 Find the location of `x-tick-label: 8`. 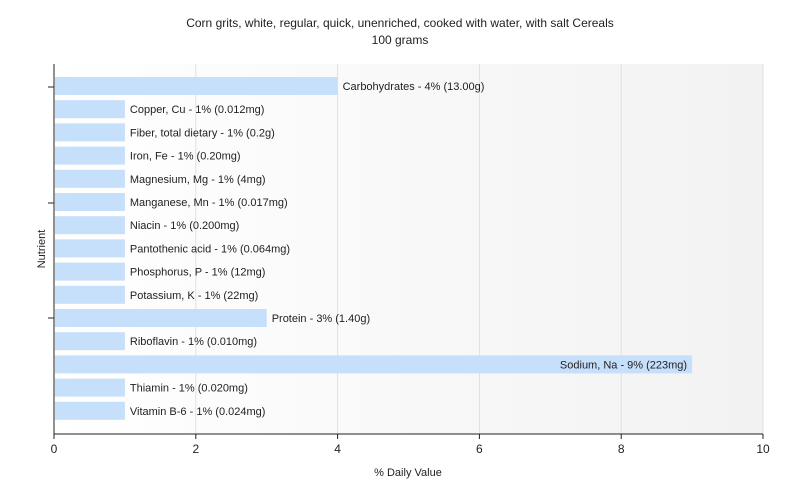

x-tick-label: 8 is located at coordinates (621, 449).